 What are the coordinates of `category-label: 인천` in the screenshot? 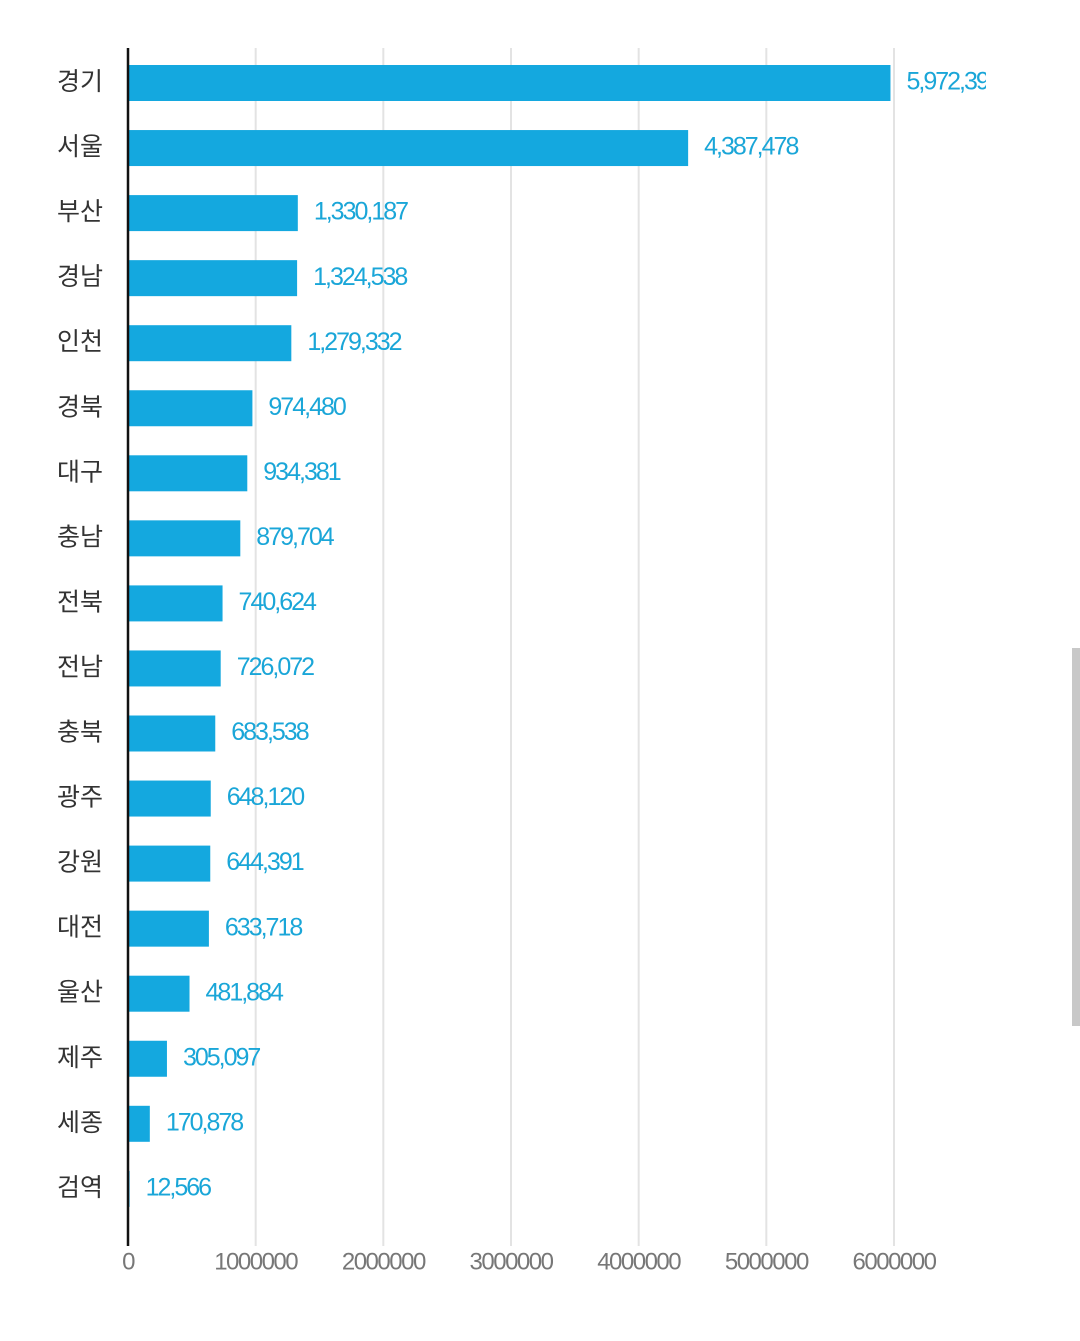 It's located at (80, 341).